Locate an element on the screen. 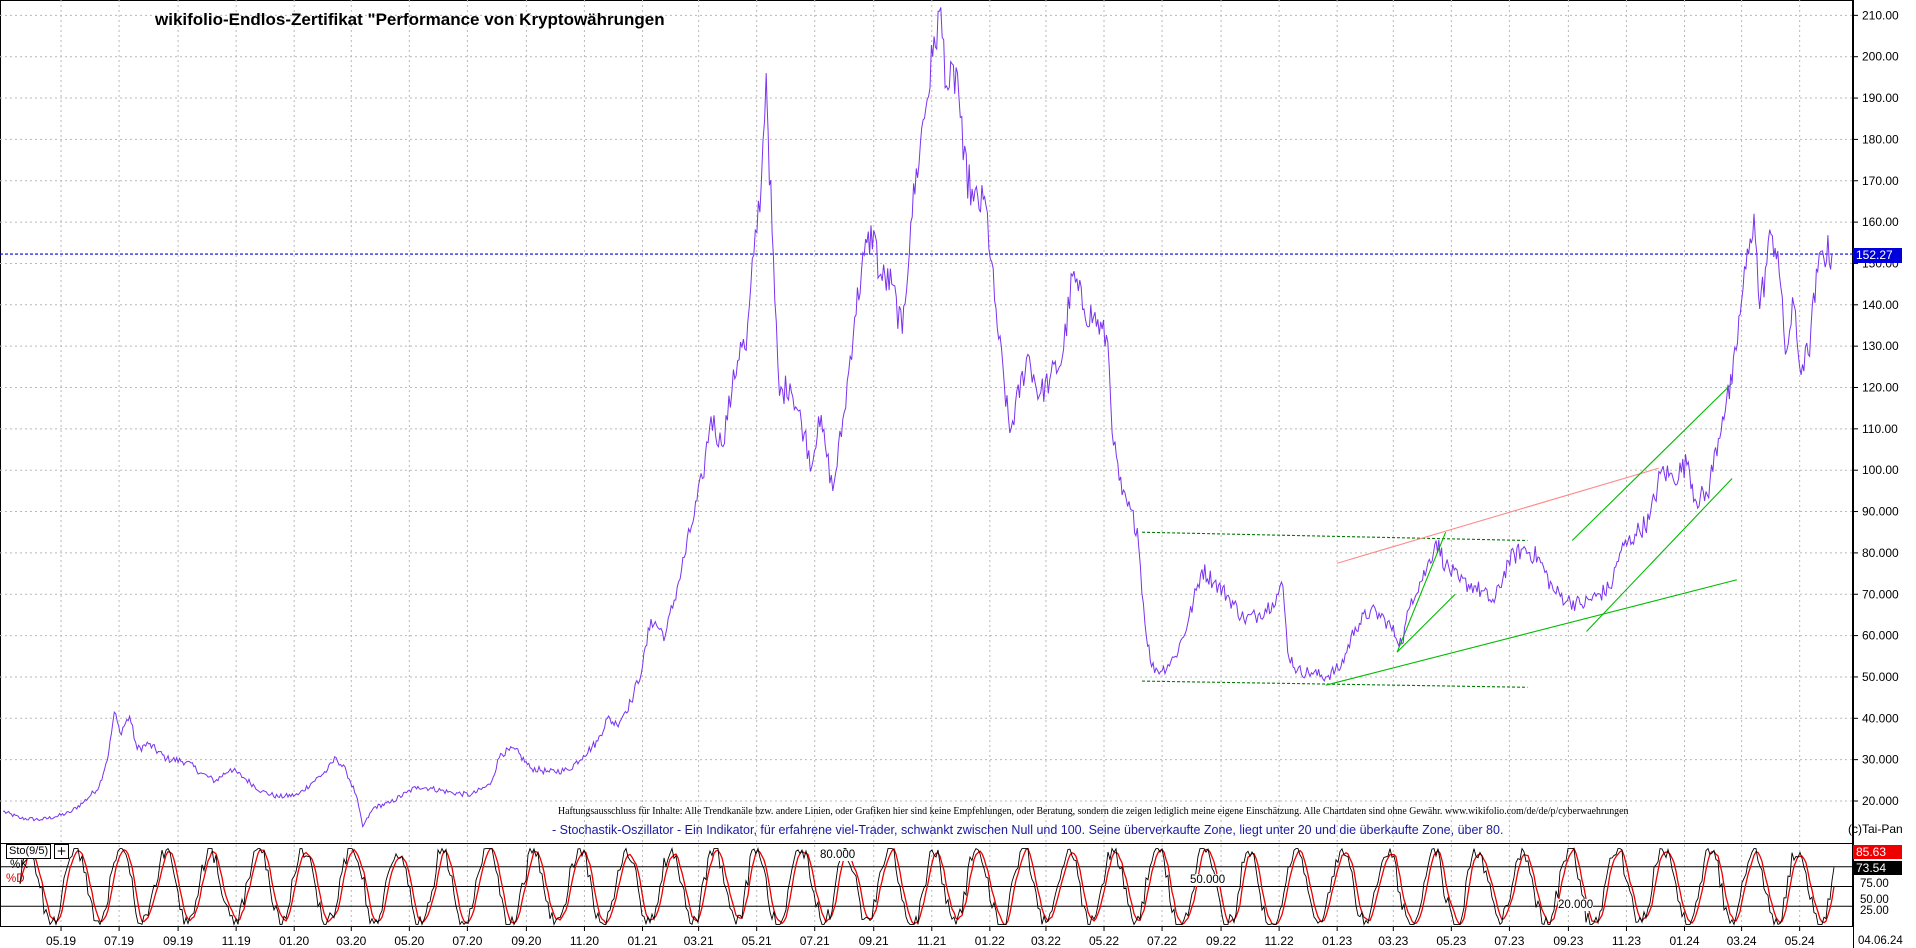 This screenshot has width=1916, height=948. k-value-tag: 85.63 is located at coordinates (1877, 852).